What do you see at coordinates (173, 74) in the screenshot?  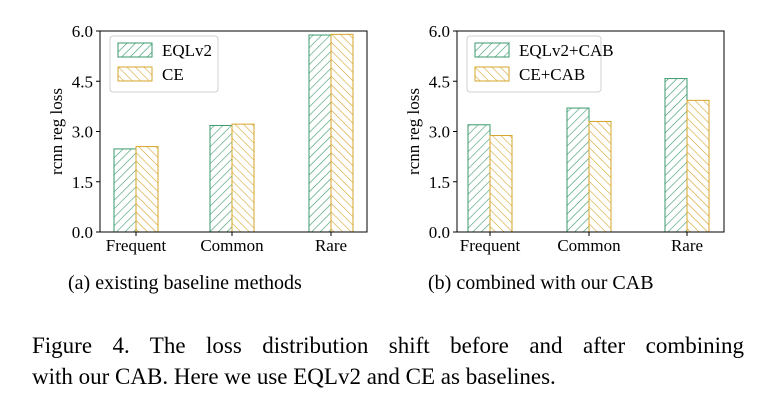 I see `legend-label-a-1: CE` at bounding box center [173, 74].